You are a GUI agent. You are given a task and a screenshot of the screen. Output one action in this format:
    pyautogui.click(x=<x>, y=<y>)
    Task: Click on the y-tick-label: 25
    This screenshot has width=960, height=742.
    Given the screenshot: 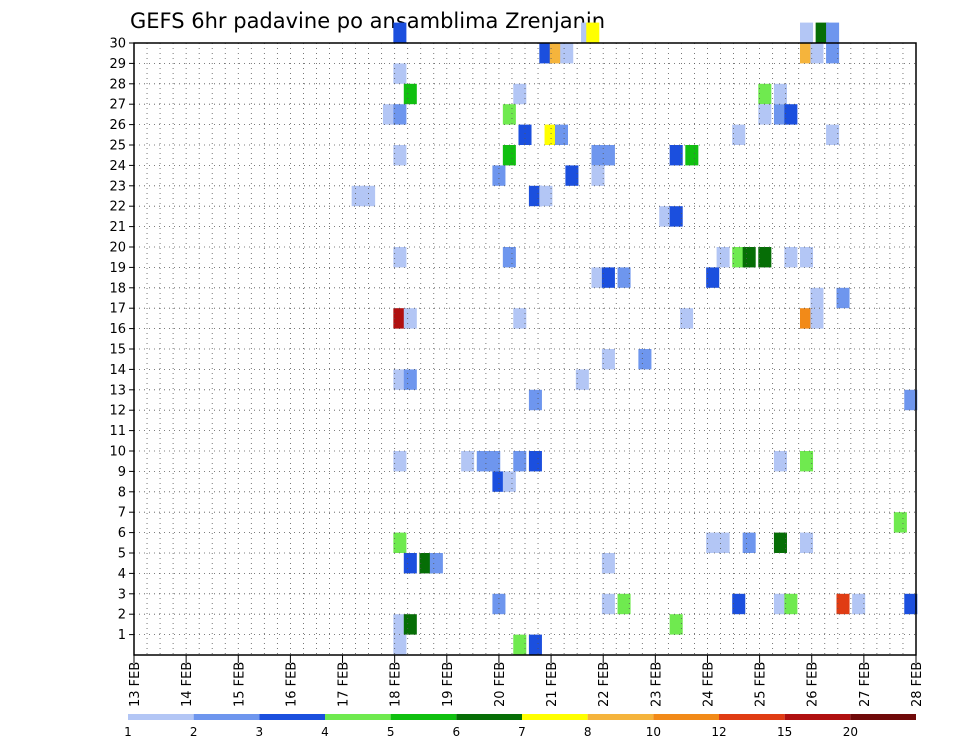 What is the action you would take?
    pyautogui.click(x=117, y=146)
    